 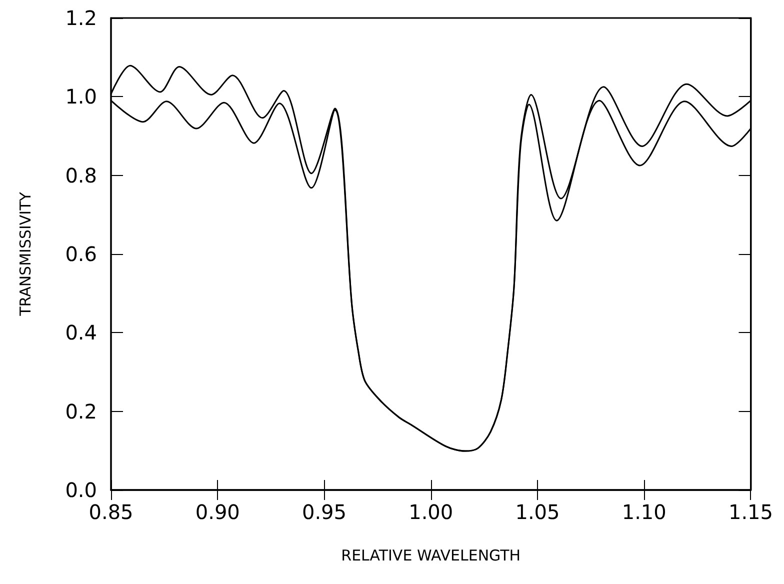 I want to click on x-tick-label: 1.15, so click(x=750, y=512).